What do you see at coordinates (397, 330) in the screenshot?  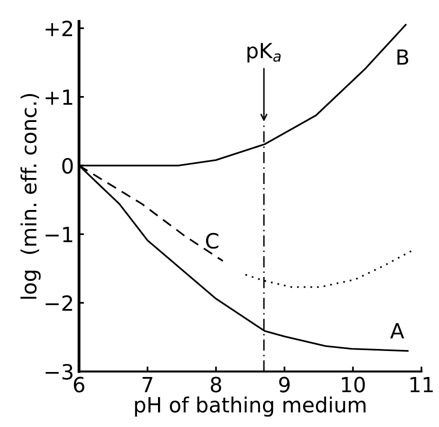 I see `series-label: A` at bounding box center [397, 330].